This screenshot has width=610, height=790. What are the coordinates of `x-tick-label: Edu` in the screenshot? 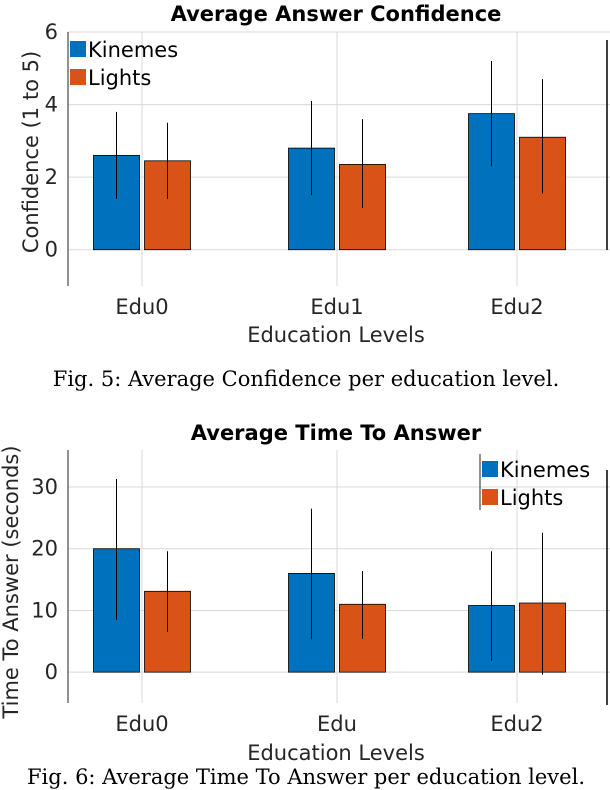 It's located at (337, 724).